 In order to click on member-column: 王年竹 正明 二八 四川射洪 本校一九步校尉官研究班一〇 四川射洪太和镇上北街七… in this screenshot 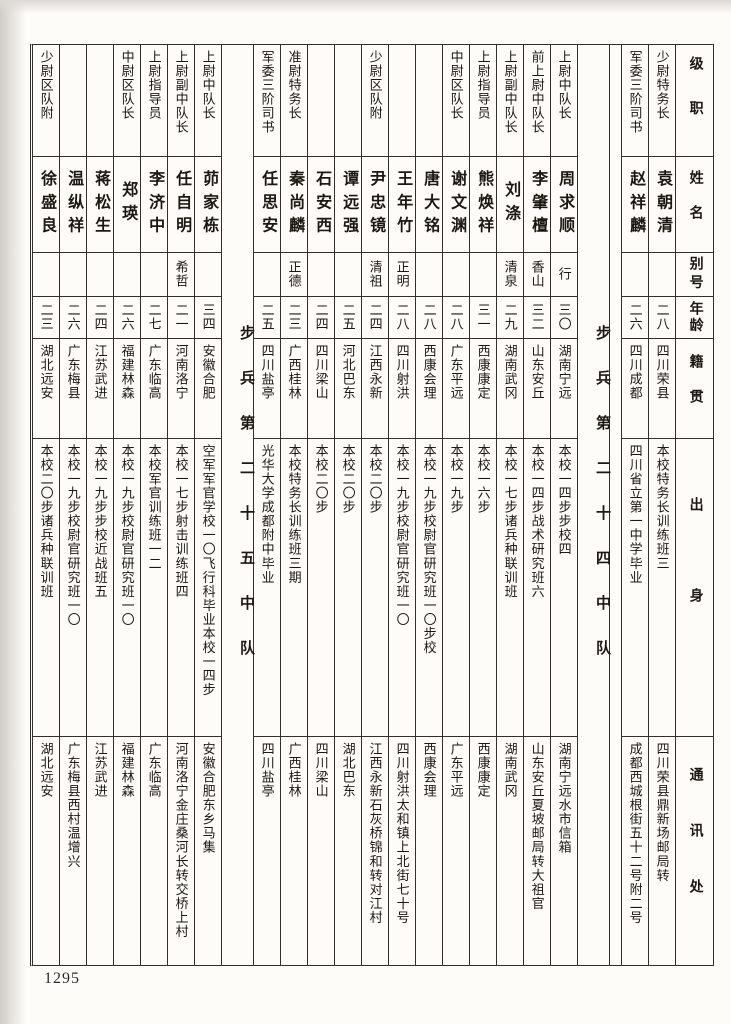, I will do `click(402, 505)`.